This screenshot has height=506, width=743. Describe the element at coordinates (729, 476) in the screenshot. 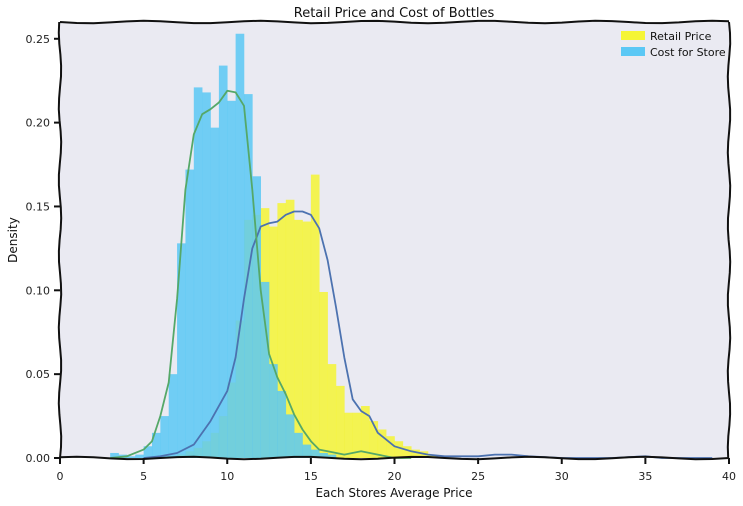

I see `x-tick-label: 40` at that location.